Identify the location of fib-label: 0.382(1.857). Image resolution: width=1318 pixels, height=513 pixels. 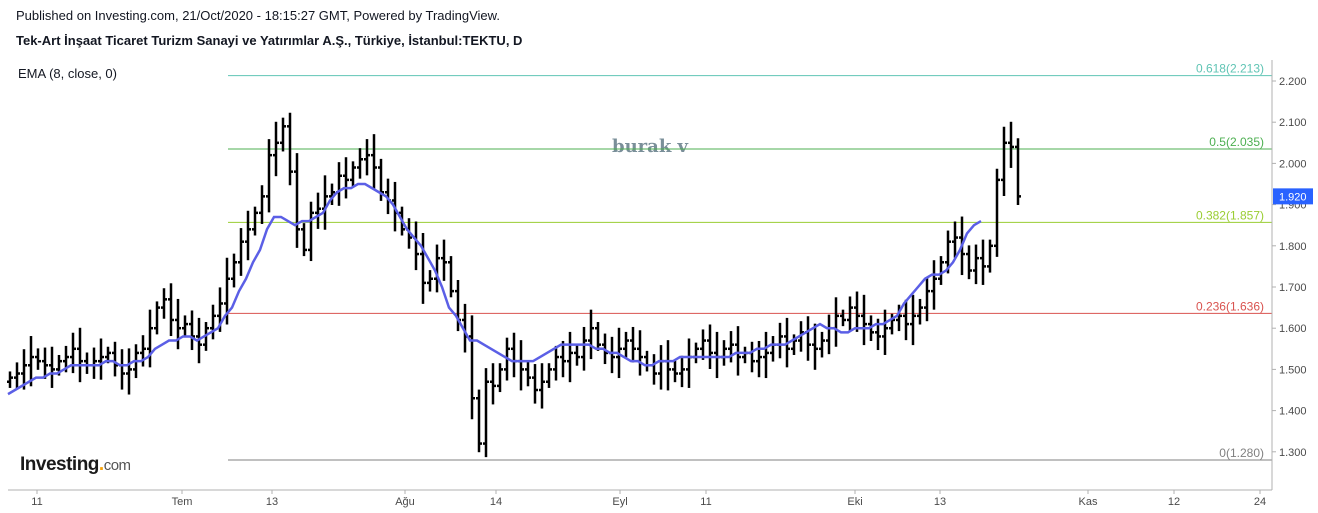
(1230, 215).